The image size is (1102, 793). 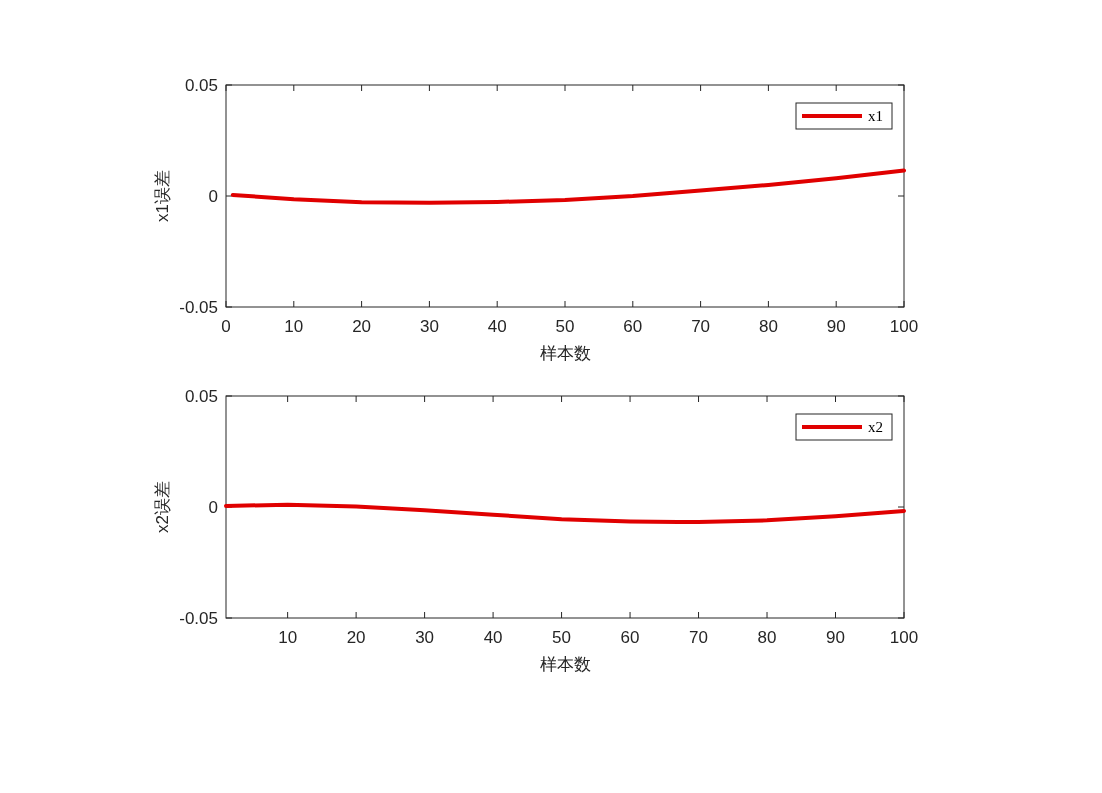 I want to click on legend-label: x2, so click(x=875, y=427).